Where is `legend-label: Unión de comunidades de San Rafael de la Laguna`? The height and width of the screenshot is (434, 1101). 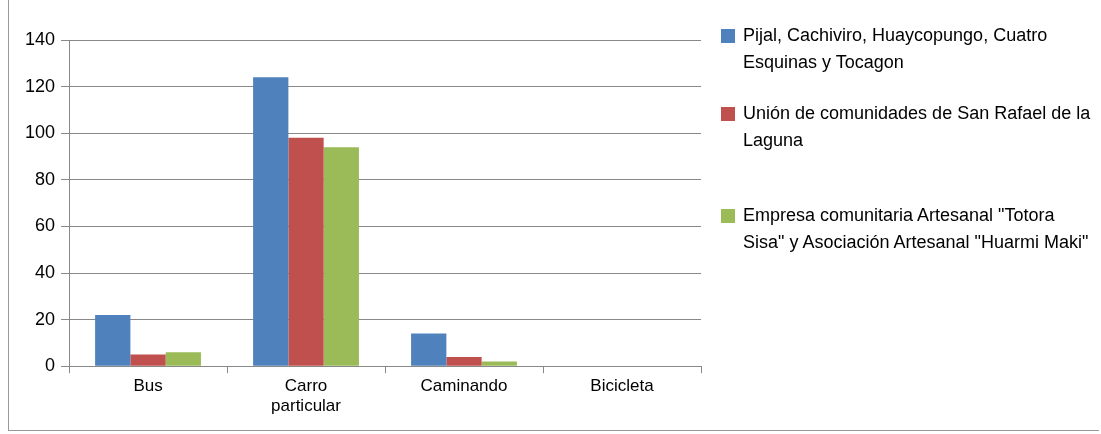
legend-label: Unión de comunidades de San Rafael de la Laguna is located at coordinates (917, 126).